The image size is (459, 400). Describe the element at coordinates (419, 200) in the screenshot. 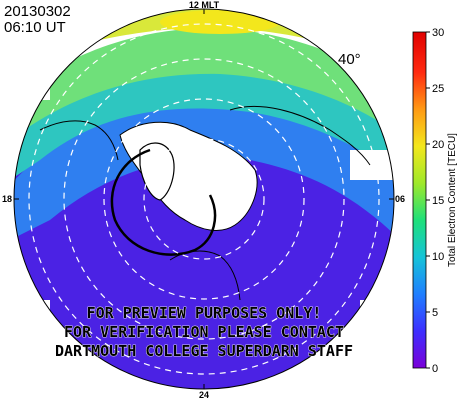

I see `colorbar-bar` at that location.